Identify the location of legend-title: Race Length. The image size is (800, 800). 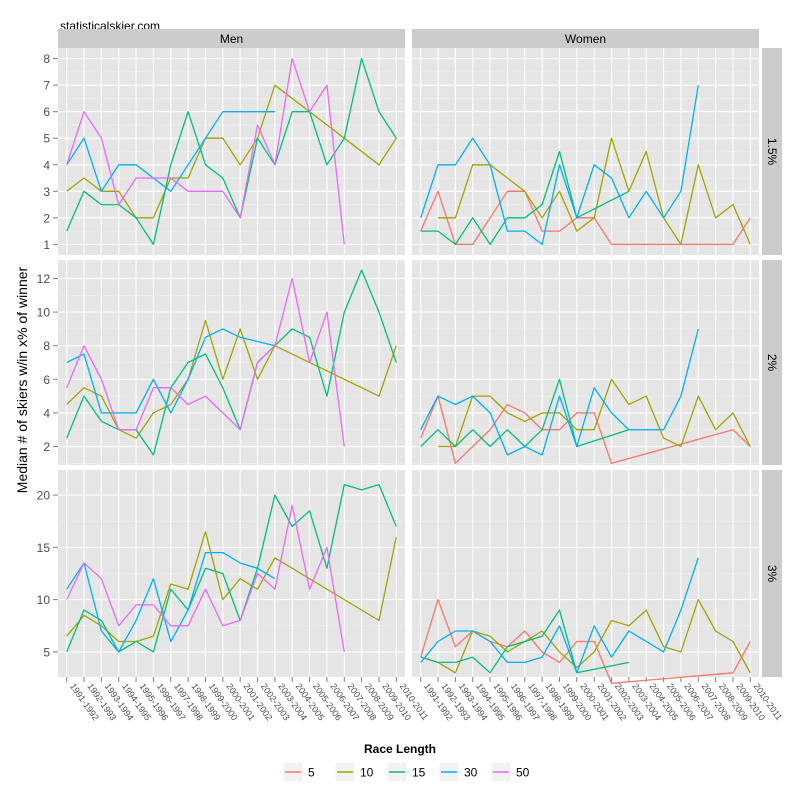
(400, 749).